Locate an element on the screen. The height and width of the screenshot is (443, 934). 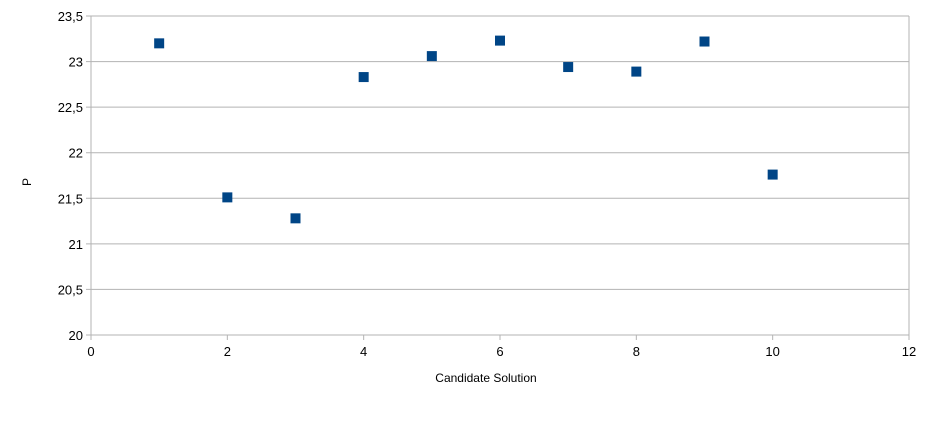
y-tick-label: 20 is located at coordinates (76, 335).